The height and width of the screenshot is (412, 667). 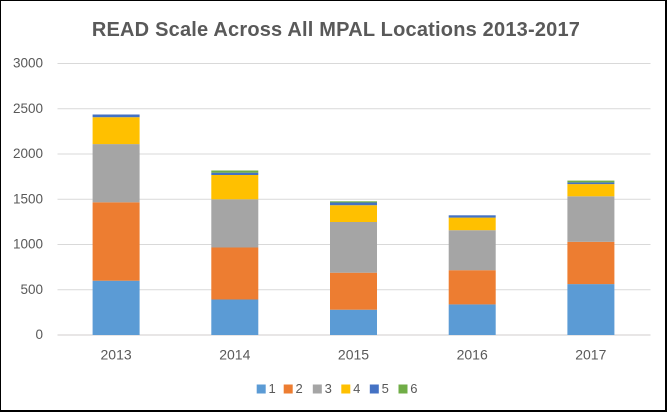 What do you see at coordinates (472, 355) in the screenshot?
I see `svg-text: 2016` at bounding box center [472, 355].